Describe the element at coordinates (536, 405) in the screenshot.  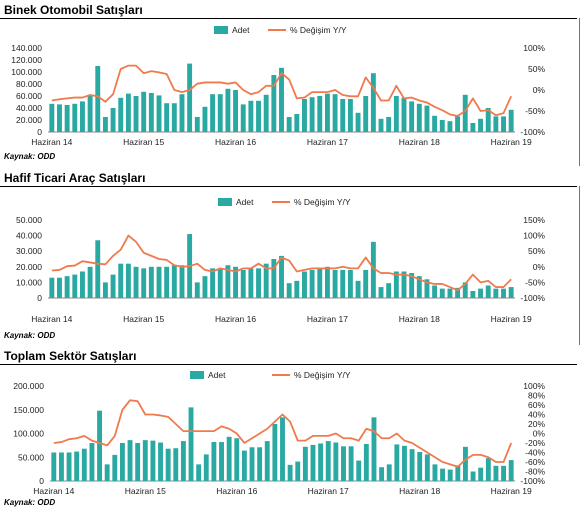
I see `y-right-tick-label: 60%` at that location.